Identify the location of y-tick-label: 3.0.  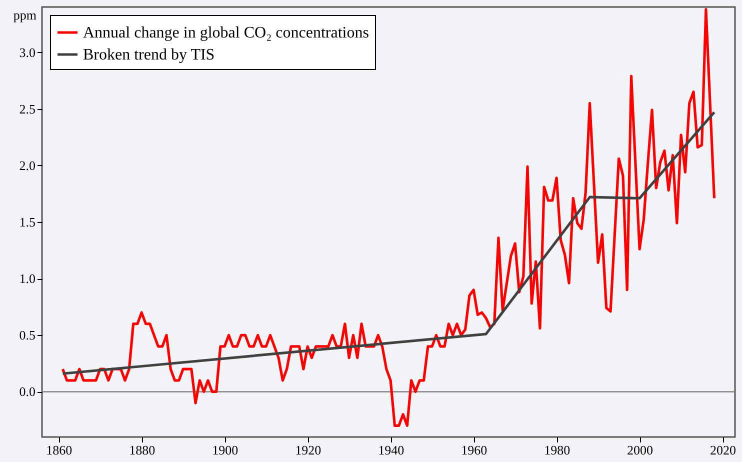
(27, 52).